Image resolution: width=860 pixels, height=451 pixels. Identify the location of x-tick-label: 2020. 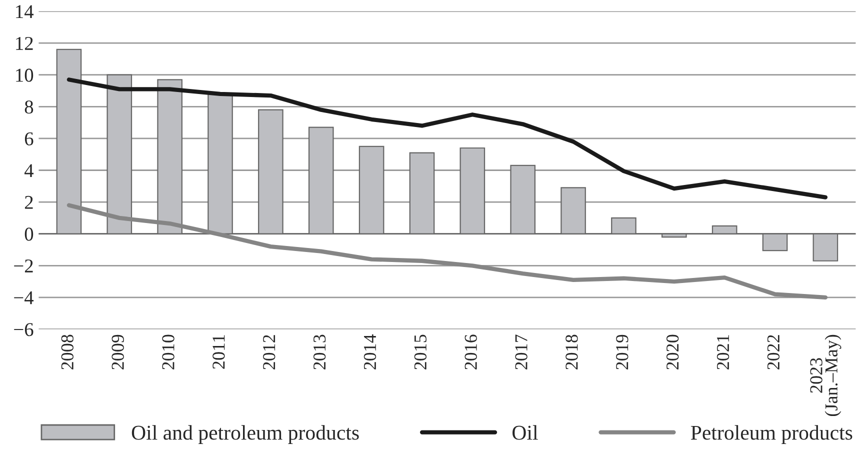
(672, 352).